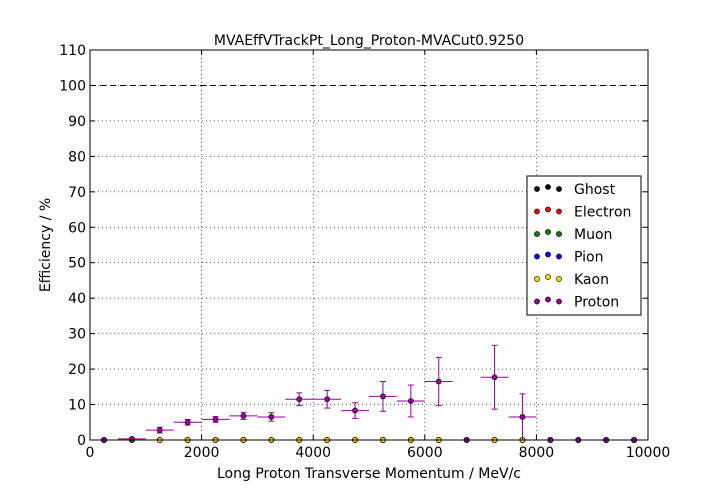 The width and height of the screenshot is (720, 504). I want to click on series-proton, so click(363, 393).